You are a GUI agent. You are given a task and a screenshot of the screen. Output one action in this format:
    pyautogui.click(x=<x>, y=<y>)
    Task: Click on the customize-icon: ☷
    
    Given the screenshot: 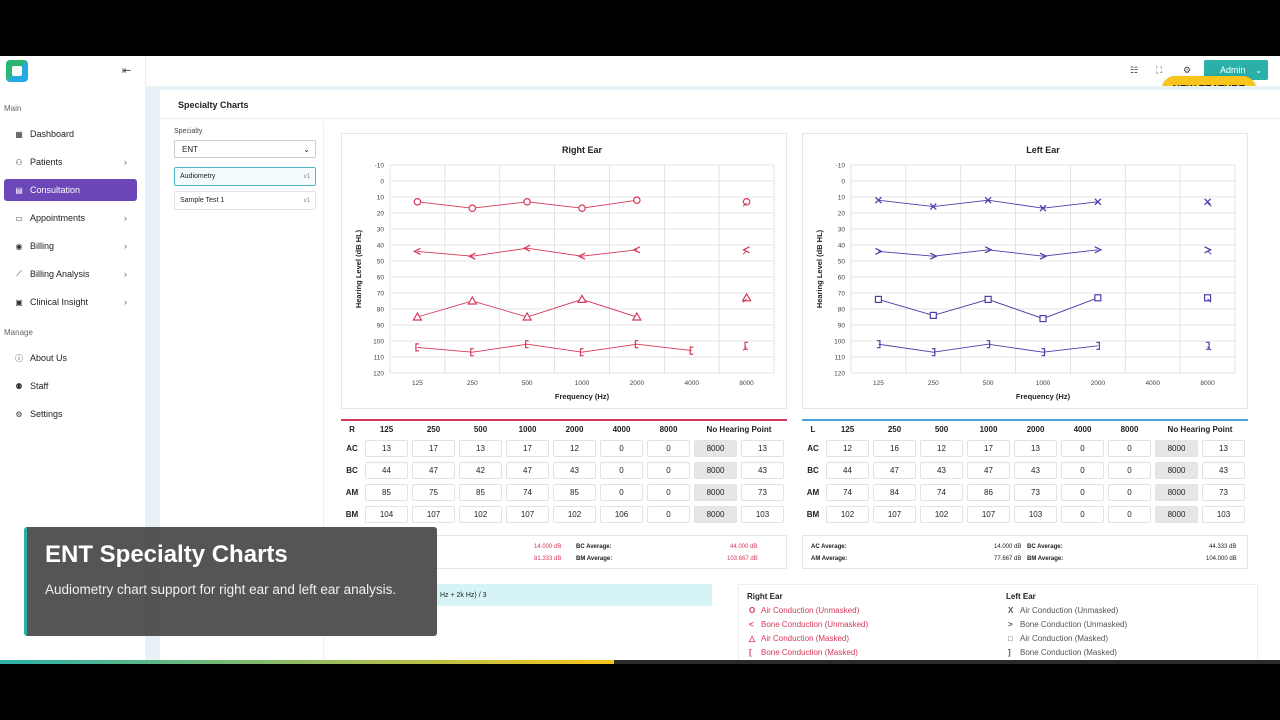 What is the action you would take?
    pyautogui.click(x=1134, y=70)
    